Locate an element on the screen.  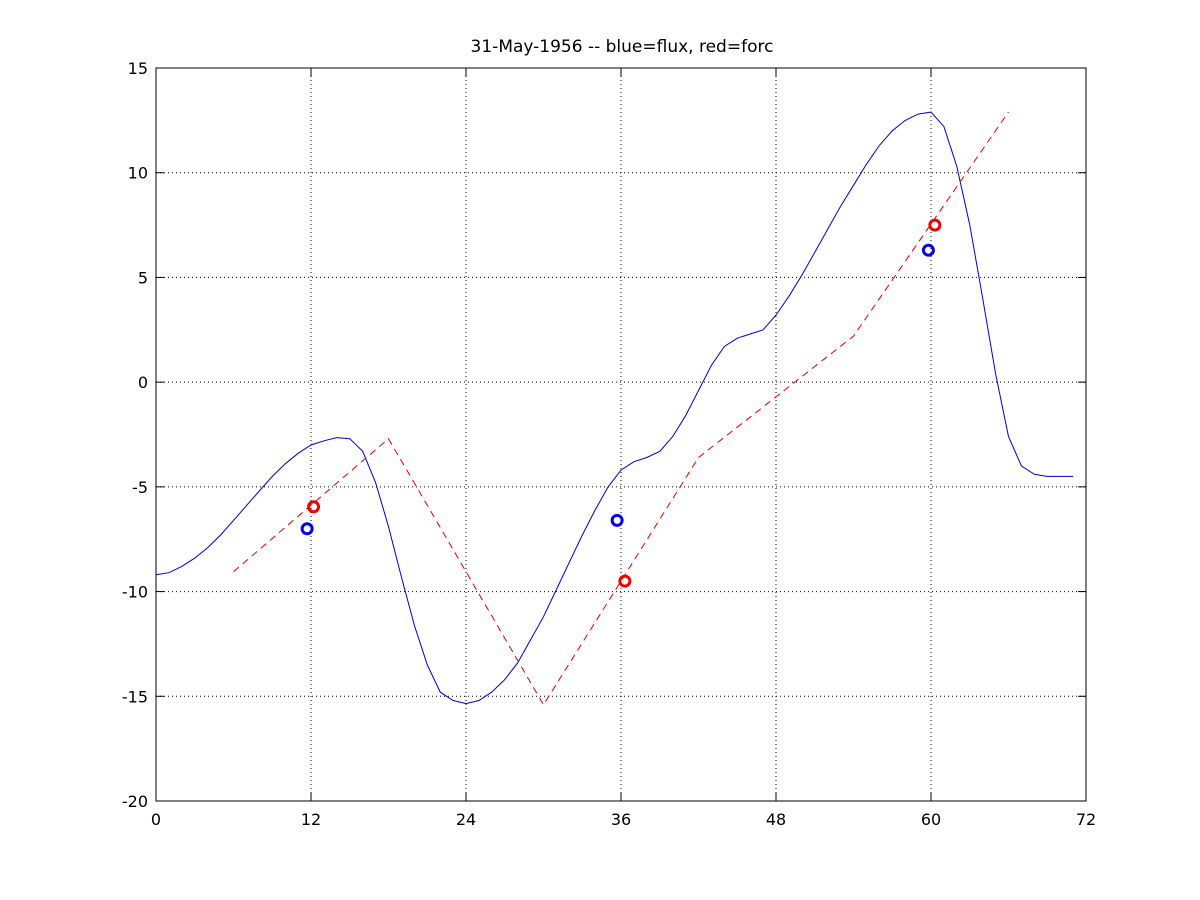
x-tick-label: 12 is located at coordinates (311, 819).